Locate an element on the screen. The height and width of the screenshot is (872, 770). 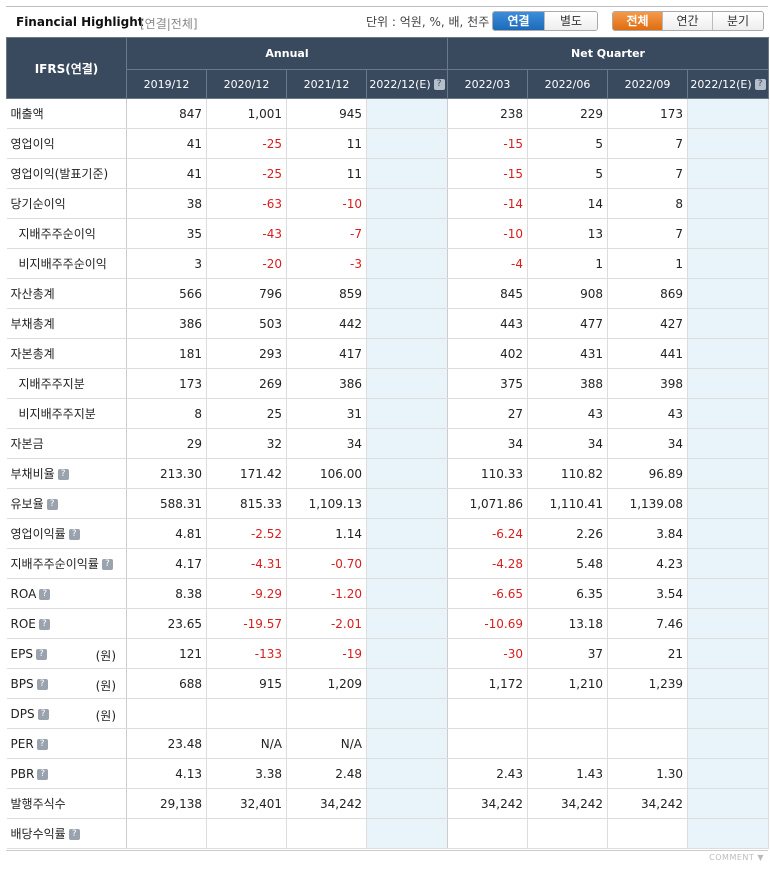
separate-button: 별도 is located at coordinates (571, 21).